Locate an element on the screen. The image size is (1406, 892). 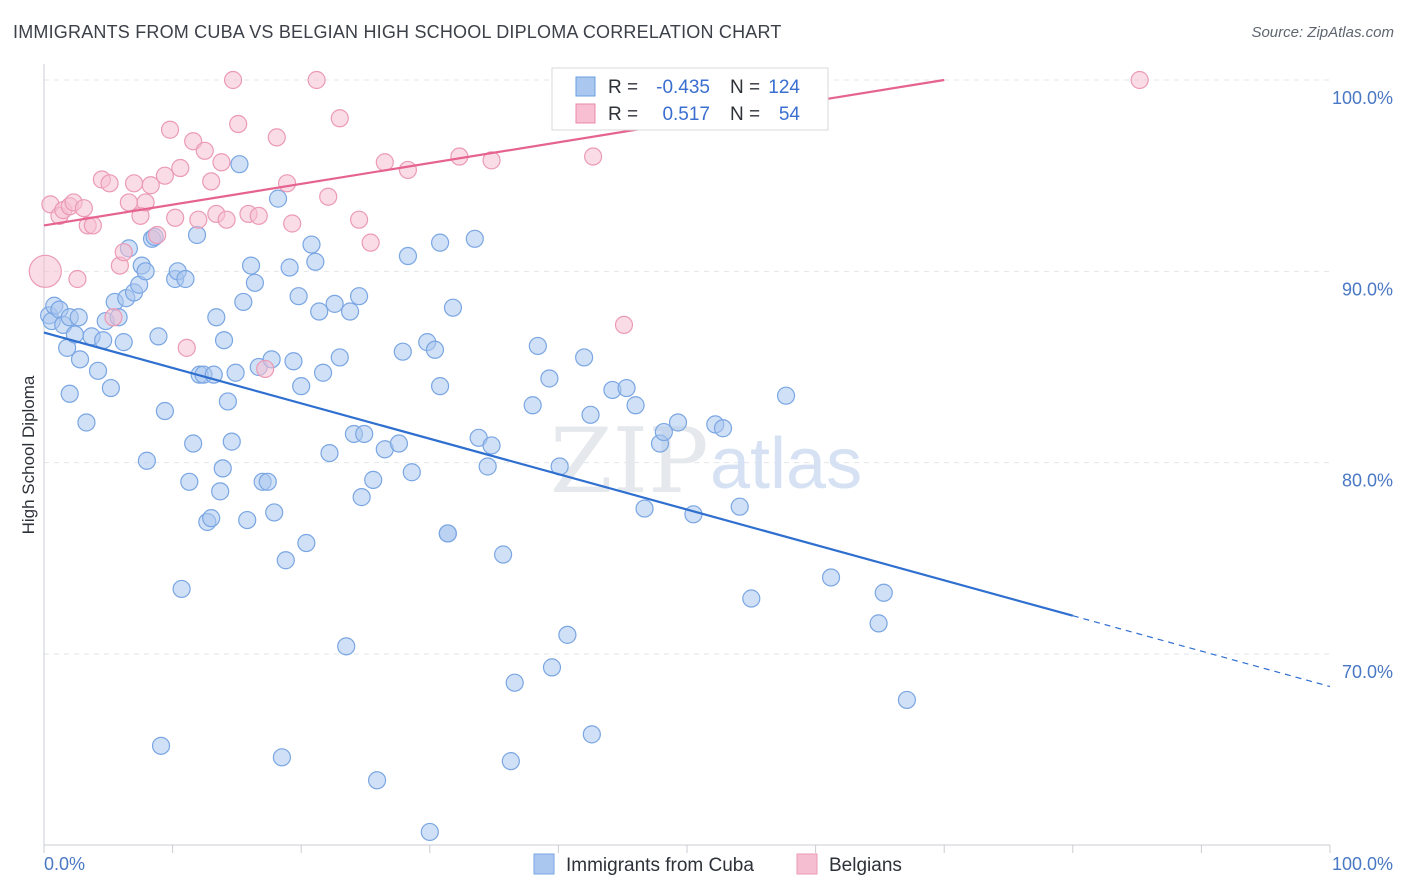
y-tick-label: 100.0% is located at coordinates (1362, 98).